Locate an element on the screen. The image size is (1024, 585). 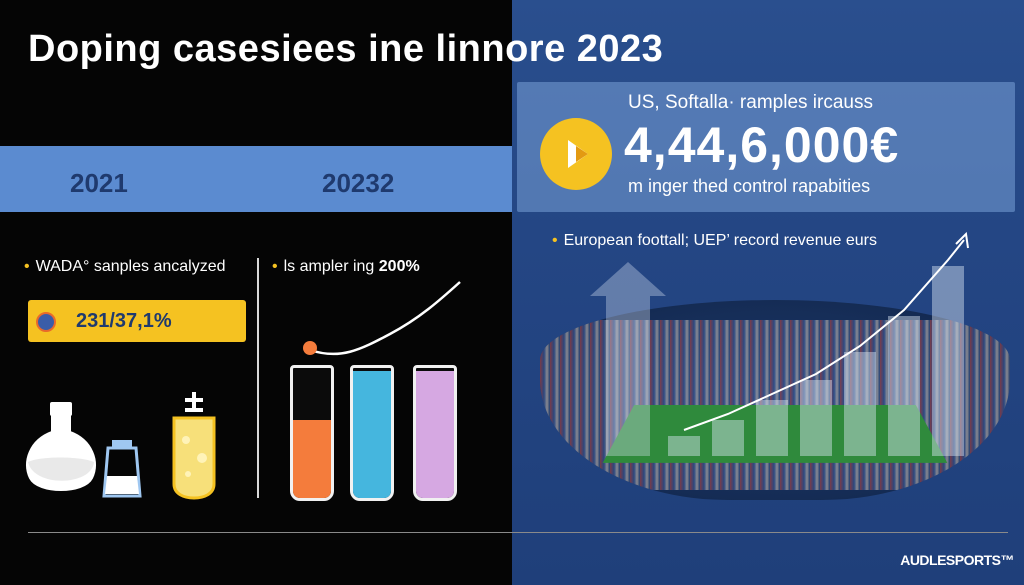
bullet-sampling-text: ls ampler ing is located at coordinates (329, 266).